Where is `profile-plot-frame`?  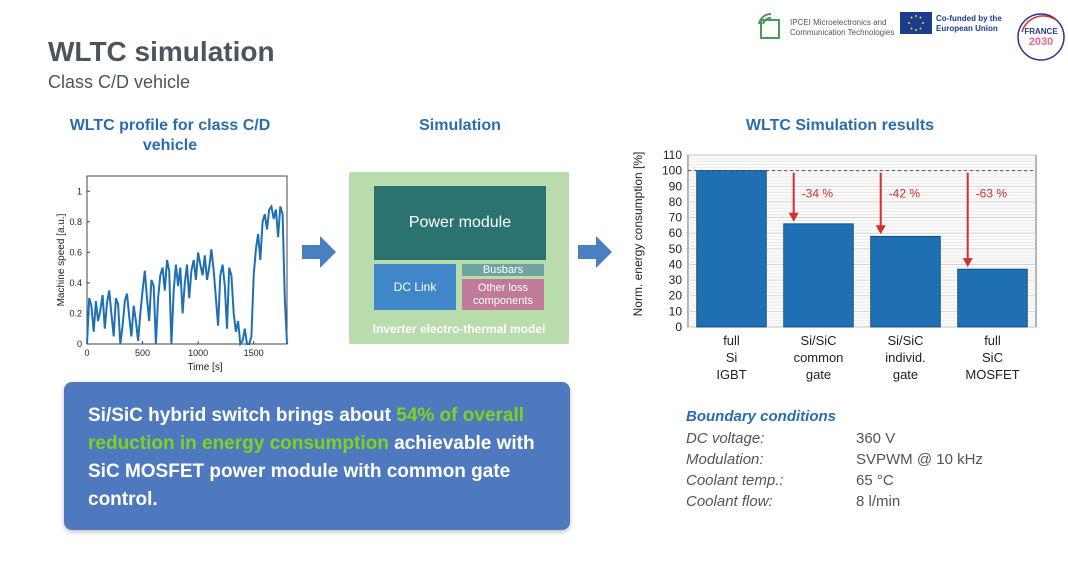 profile-plot-frame is located at coordinates (187, 260).